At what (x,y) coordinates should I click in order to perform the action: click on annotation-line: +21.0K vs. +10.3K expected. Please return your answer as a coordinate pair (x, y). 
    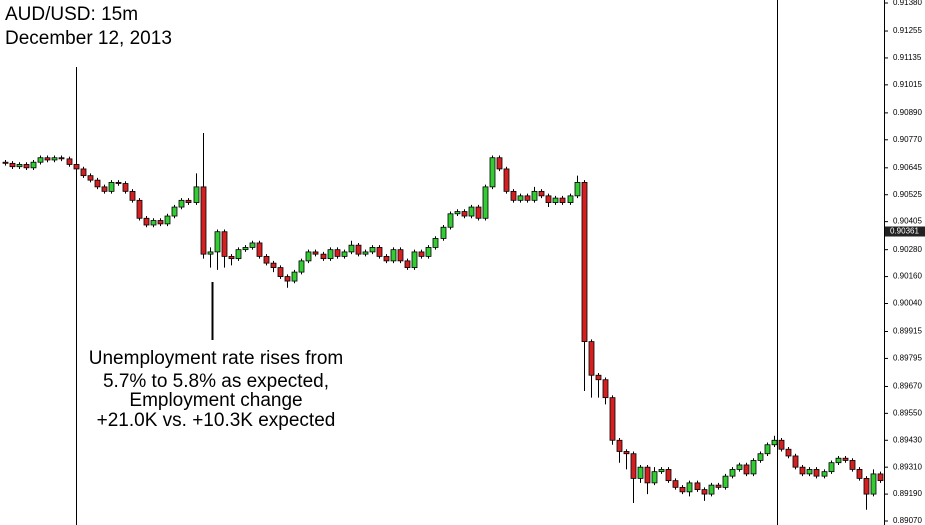
    Looking at the image, I should click on (216, 420).